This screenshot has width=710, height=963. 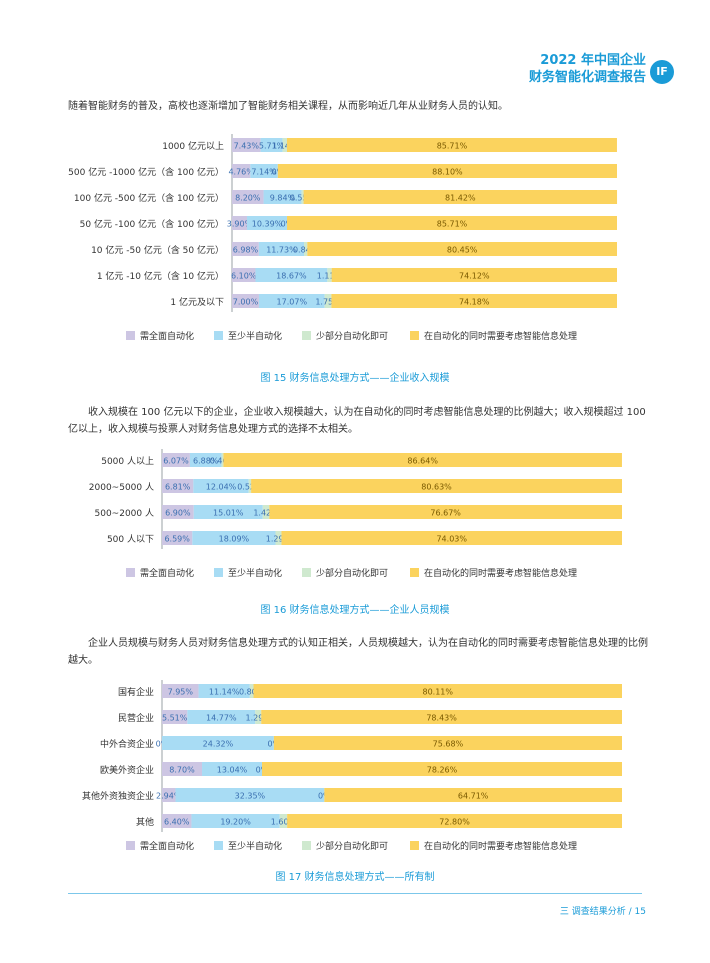 I want to click on figure-16-caption: 图 16 财务信息处理方式——企业人员规模, so click(x=355, y=610).